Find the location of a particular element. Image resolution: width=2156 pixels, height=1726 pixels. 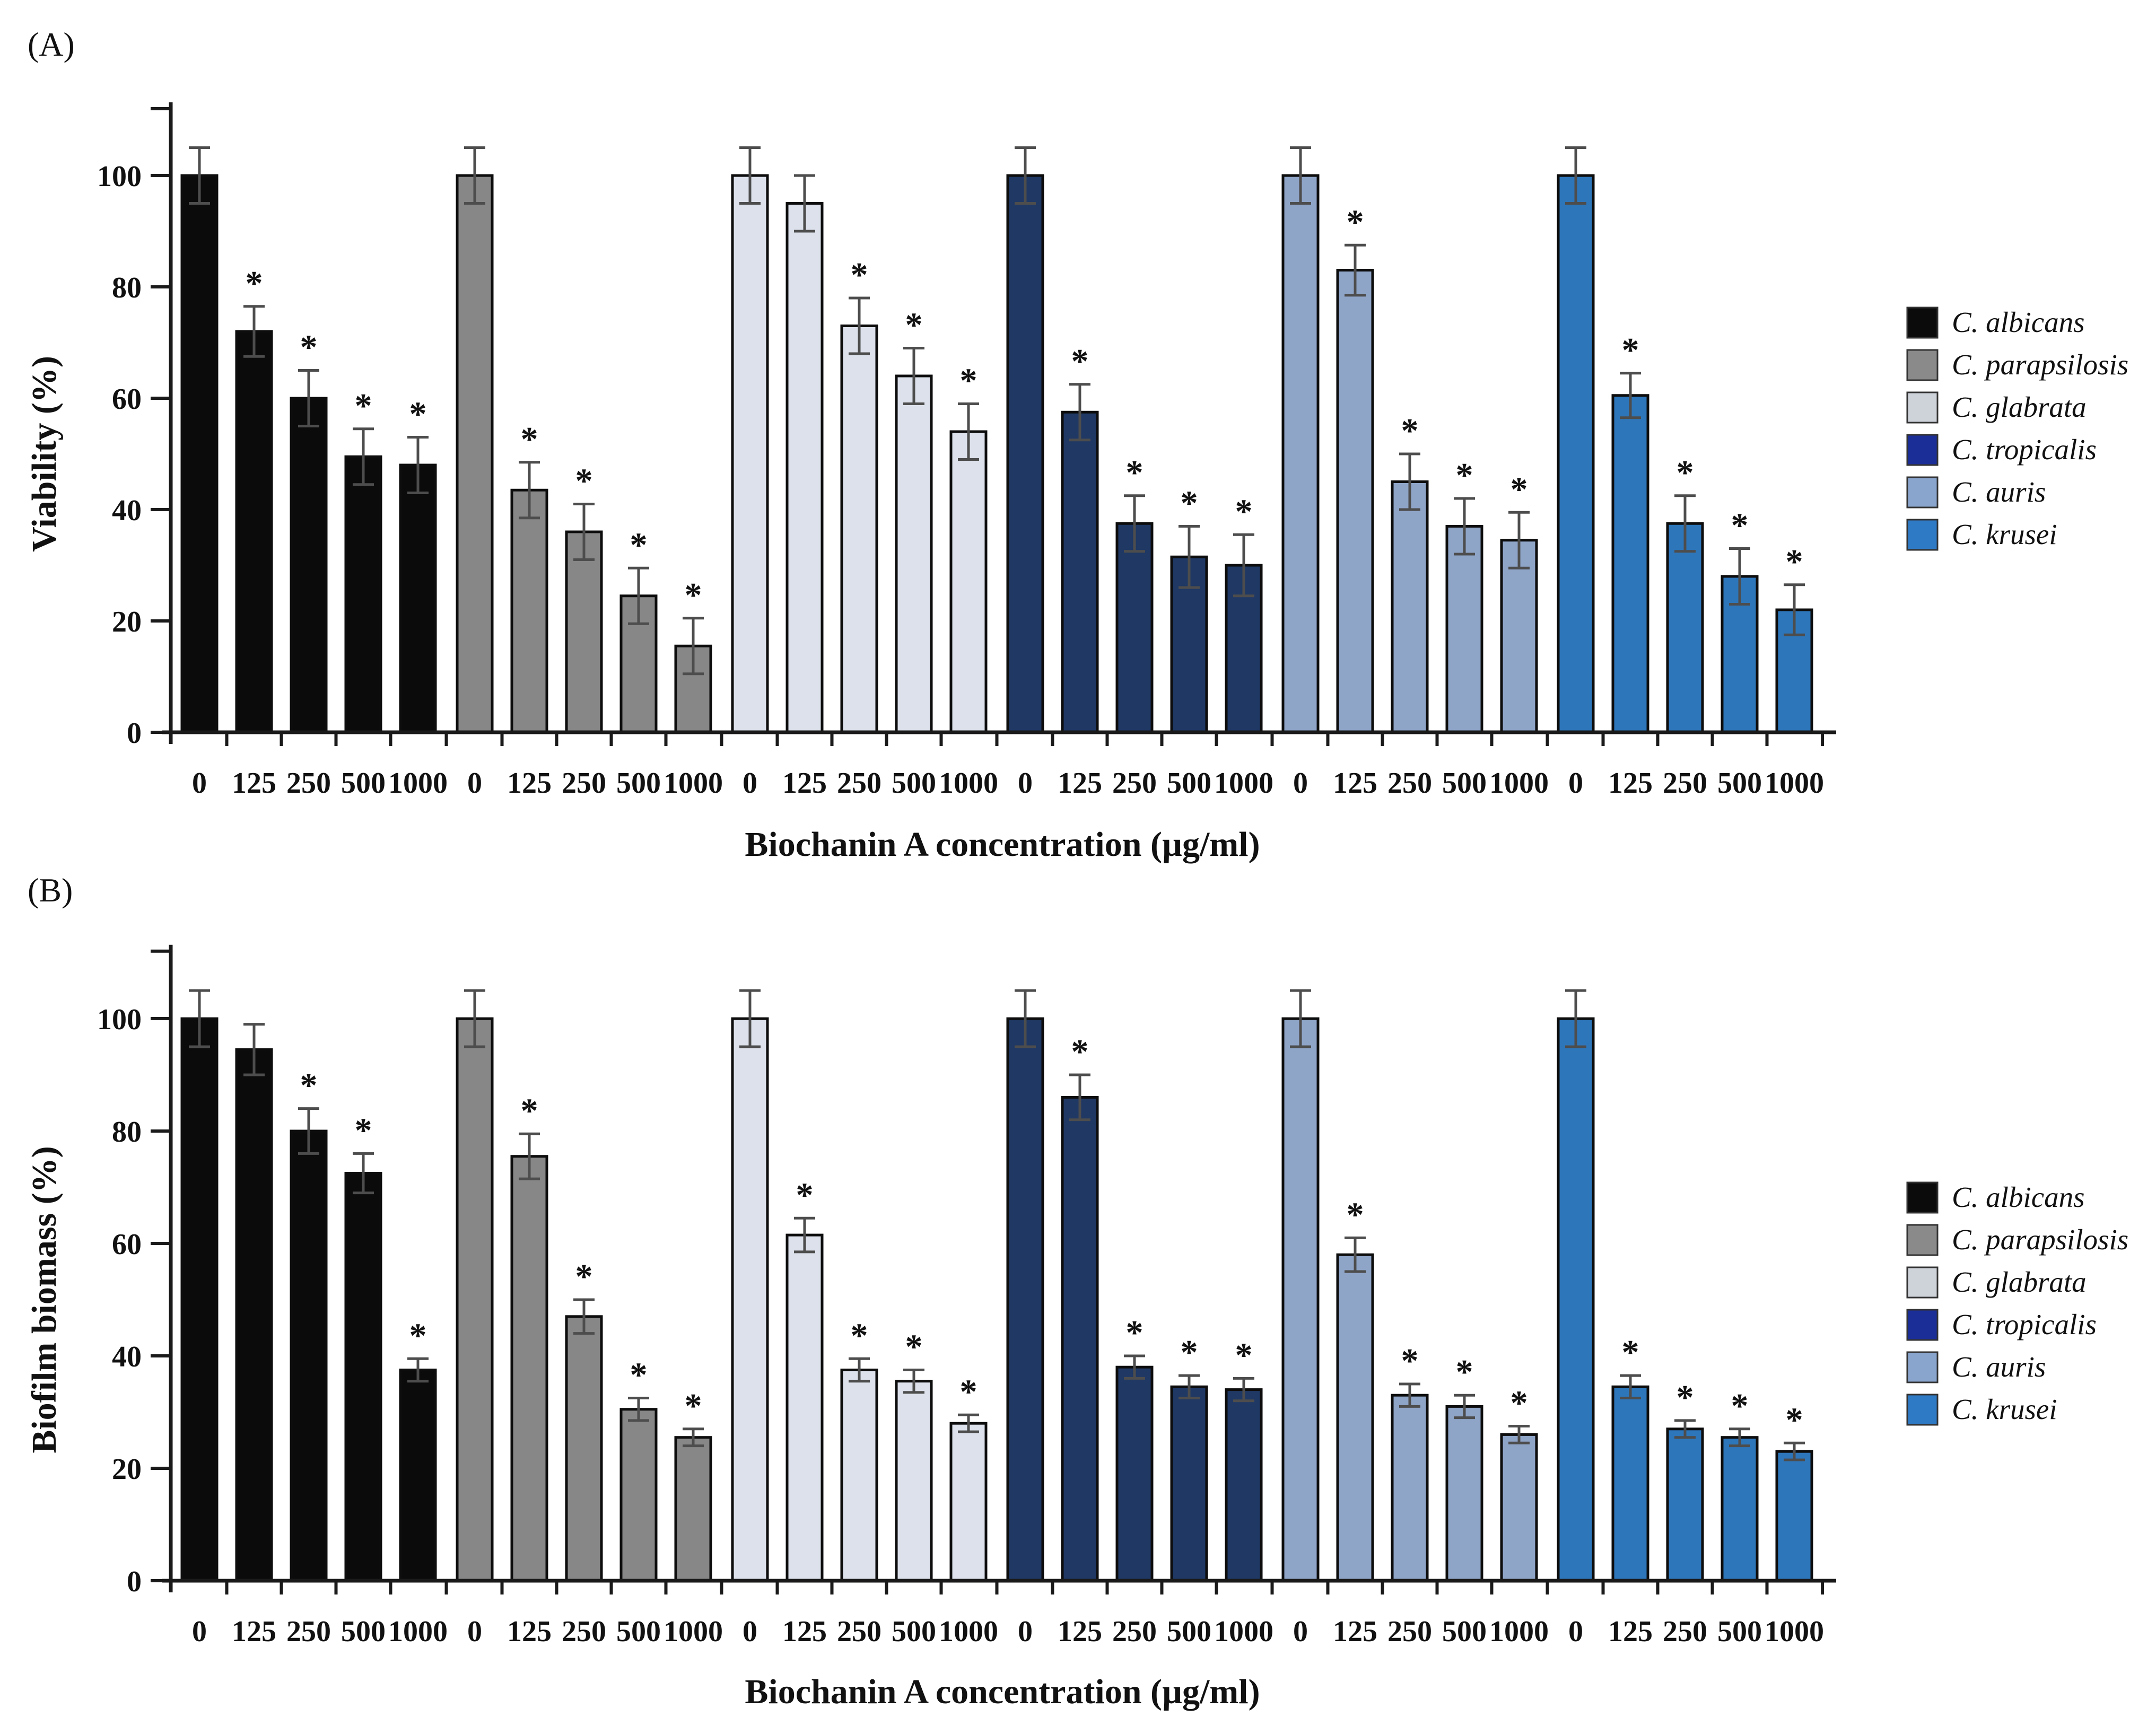

panel-a-y-axis-title: Viability (%) is located at coordinates (45, 454).